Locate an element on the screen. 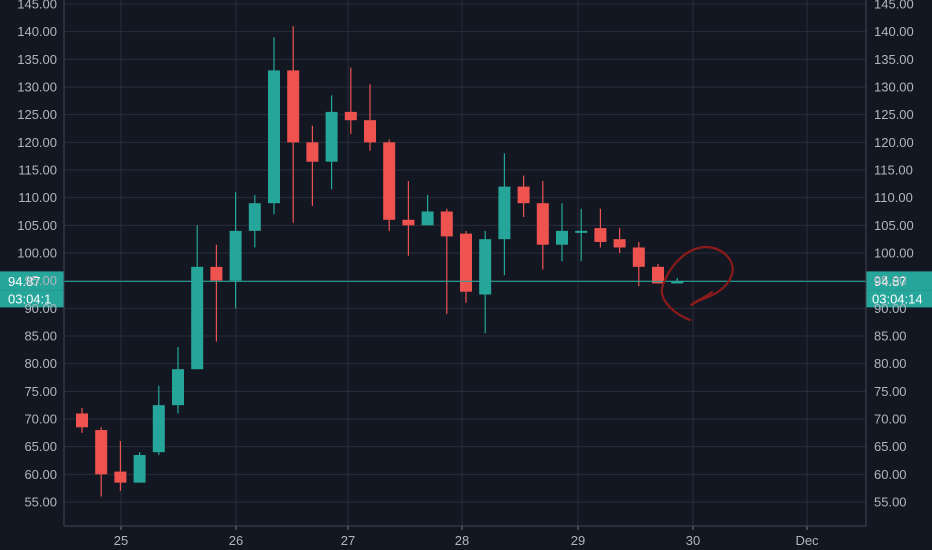 The width and height of the screenshot is (932, 550). countdown-tag-right is located at coordinates (899, 299).